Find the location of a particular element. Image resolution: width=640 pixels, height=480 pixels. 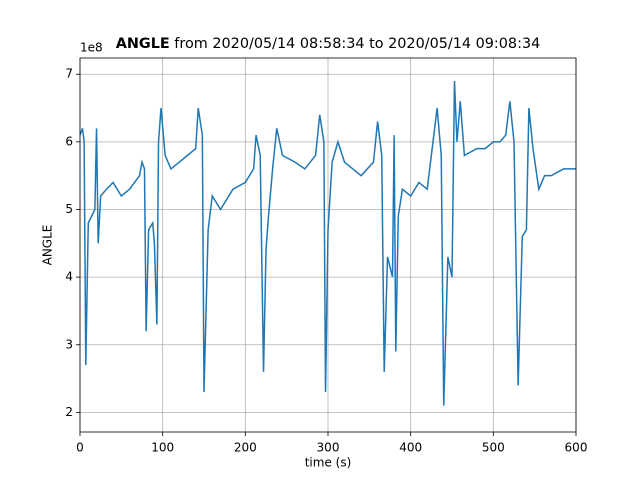

x-tick-label: 200 is located at coordinates (245, 448).